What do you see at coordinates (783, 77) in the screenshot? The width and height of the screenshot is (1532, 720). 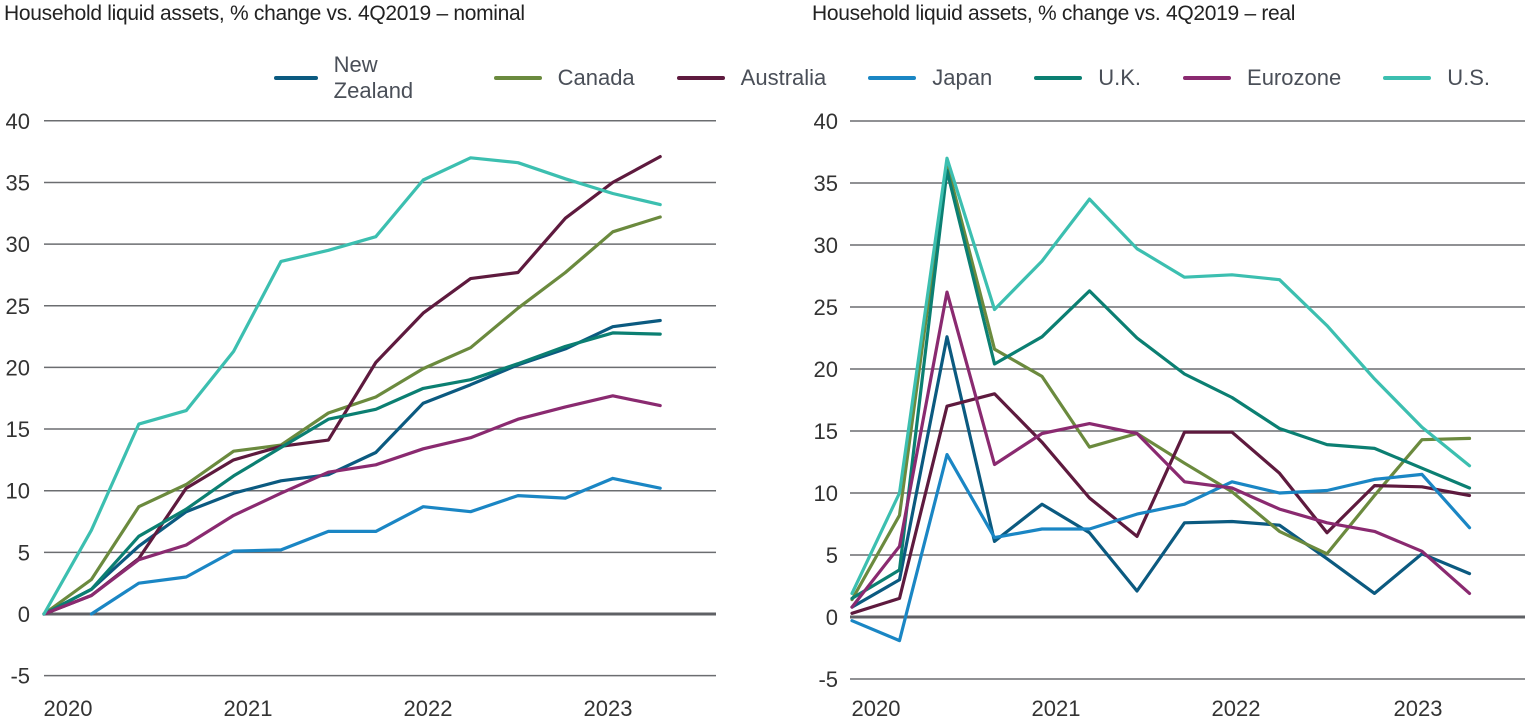 I see `legend-label: Australia` at bounding box center [783, 77].